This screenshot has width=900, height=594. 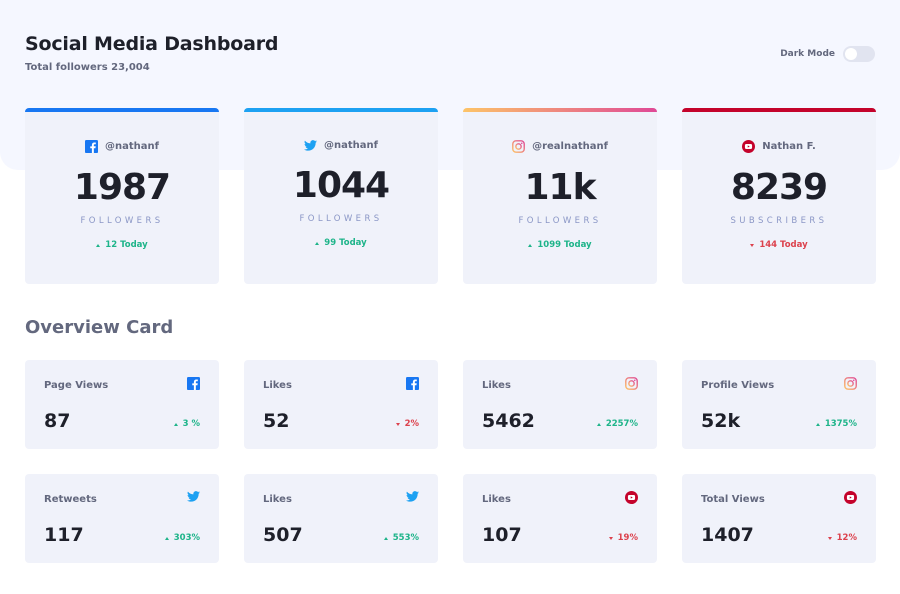 I want to click on metric-change-value: 19%, so click(x=627, y=538).